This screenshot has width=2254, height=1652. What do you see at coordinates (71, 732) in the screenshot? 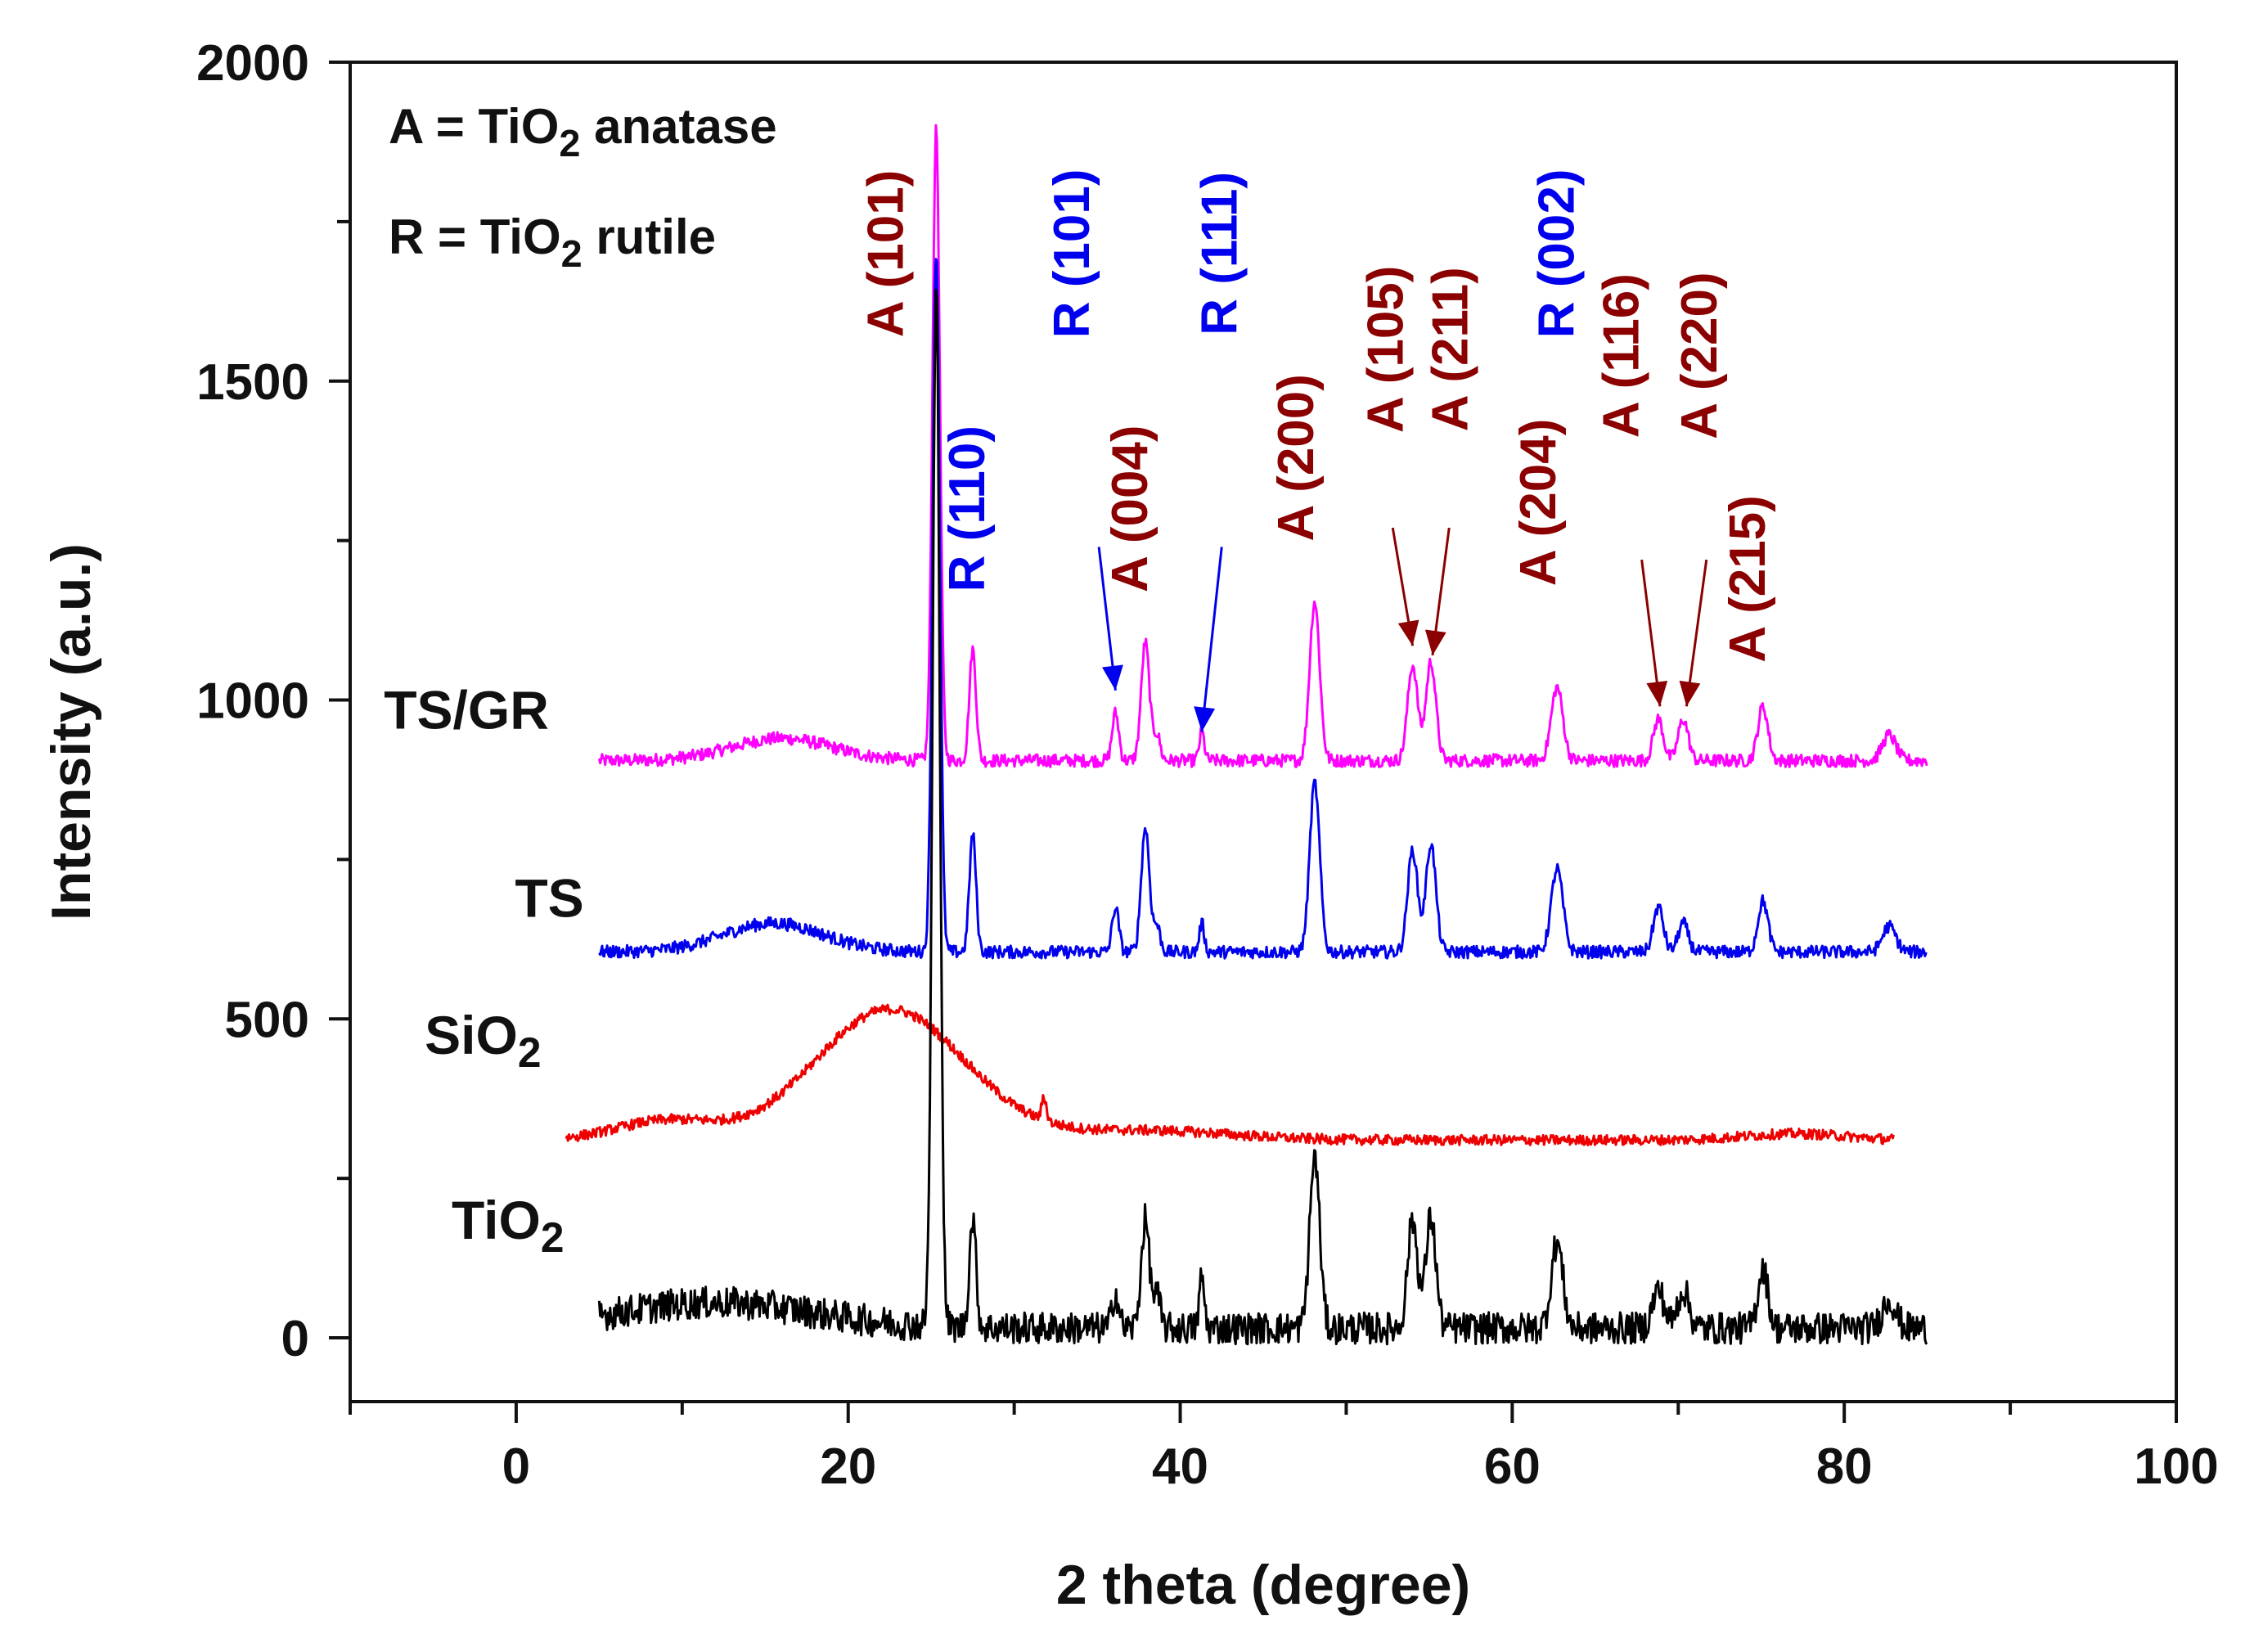
I see `y-axis-title: Intensity (a.u.)` at bounding box center [71, 732].